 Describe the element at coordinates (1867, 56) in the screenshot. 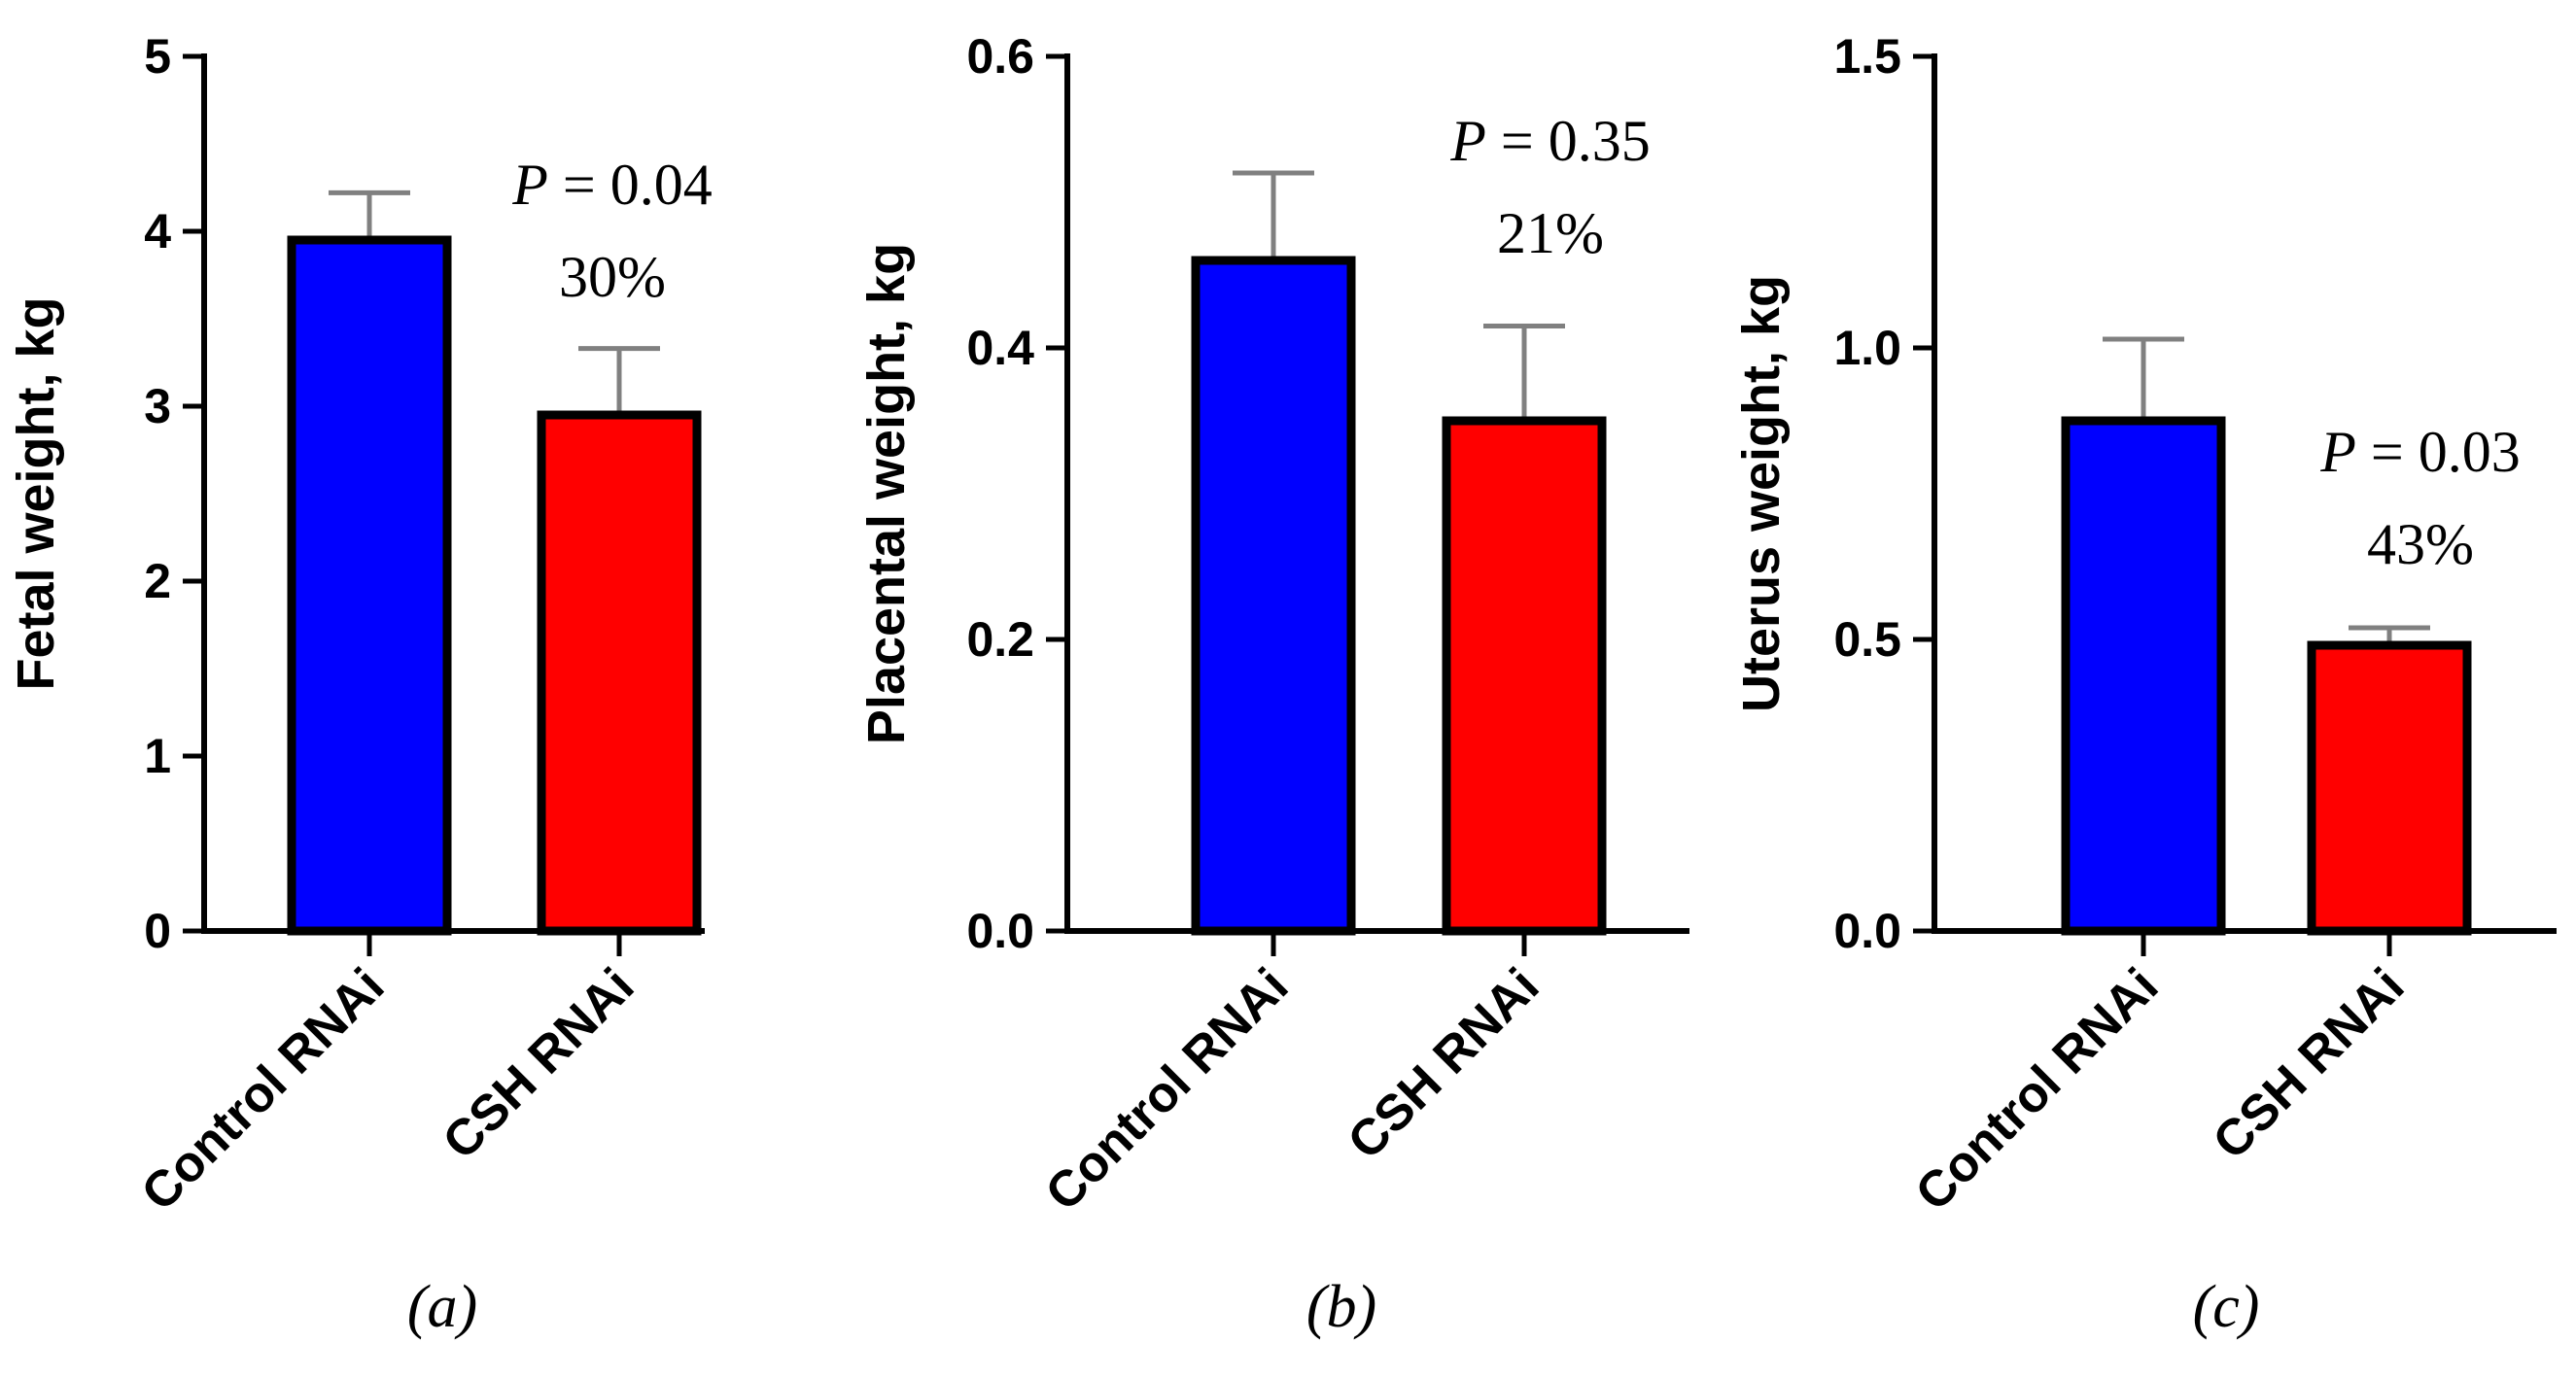

I see `y-tick-label: 1.5` at that location.